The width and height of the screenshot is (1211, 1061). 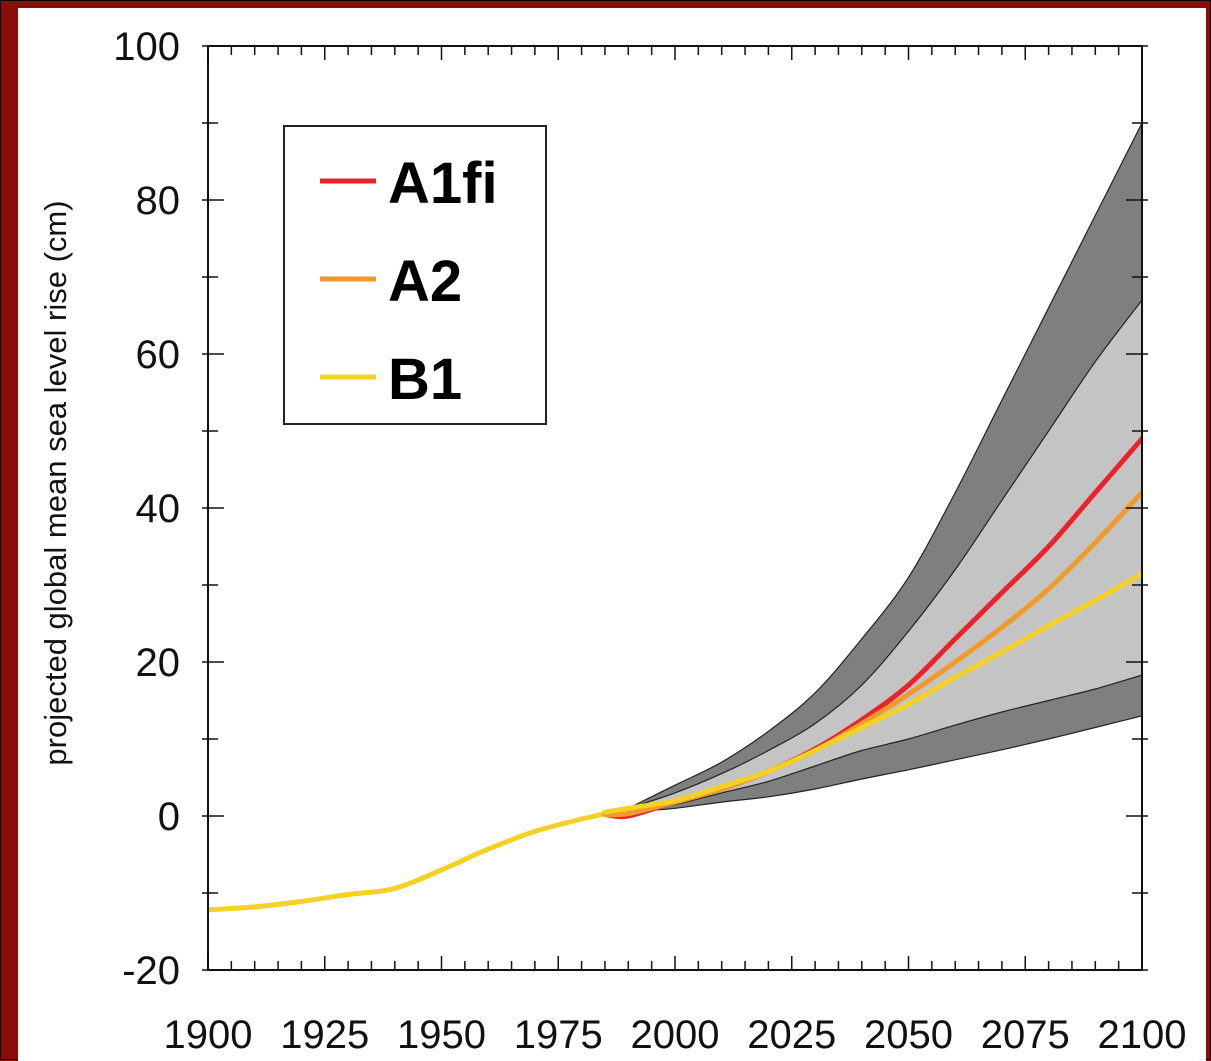 What do you see at coordinates (151, 971) in the screenshot?
I see `y-tick-label: -20` at bounding box center [151, 971].